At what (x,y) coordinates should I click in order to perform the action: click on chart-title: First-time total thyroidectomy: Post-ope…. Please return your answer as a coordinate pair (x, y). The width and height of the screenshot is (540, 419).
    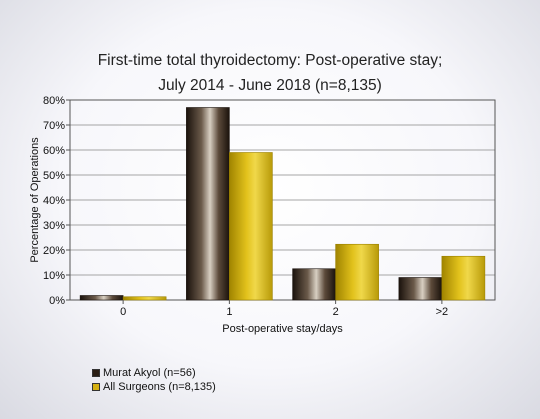
    Looking at the image, I should click on (270, 73).